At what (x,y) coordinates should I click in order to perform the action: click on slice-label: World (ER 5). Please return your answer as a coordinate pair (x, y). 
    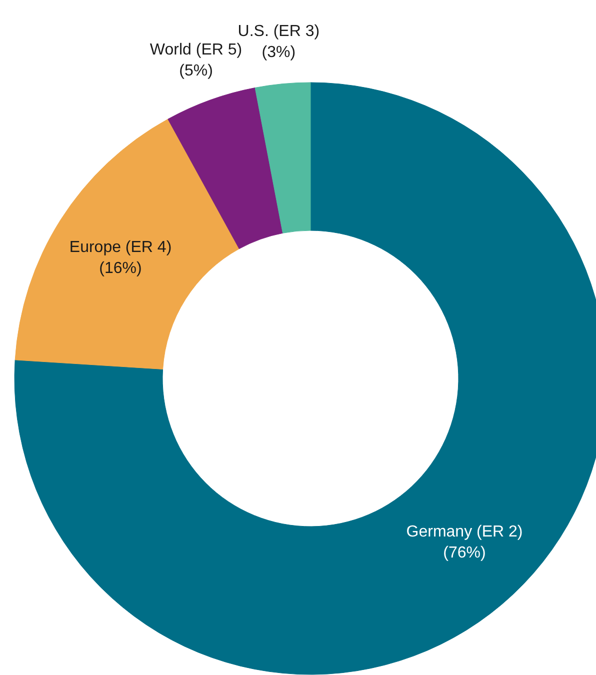
    Looking at the image, I should click on (196, 49).